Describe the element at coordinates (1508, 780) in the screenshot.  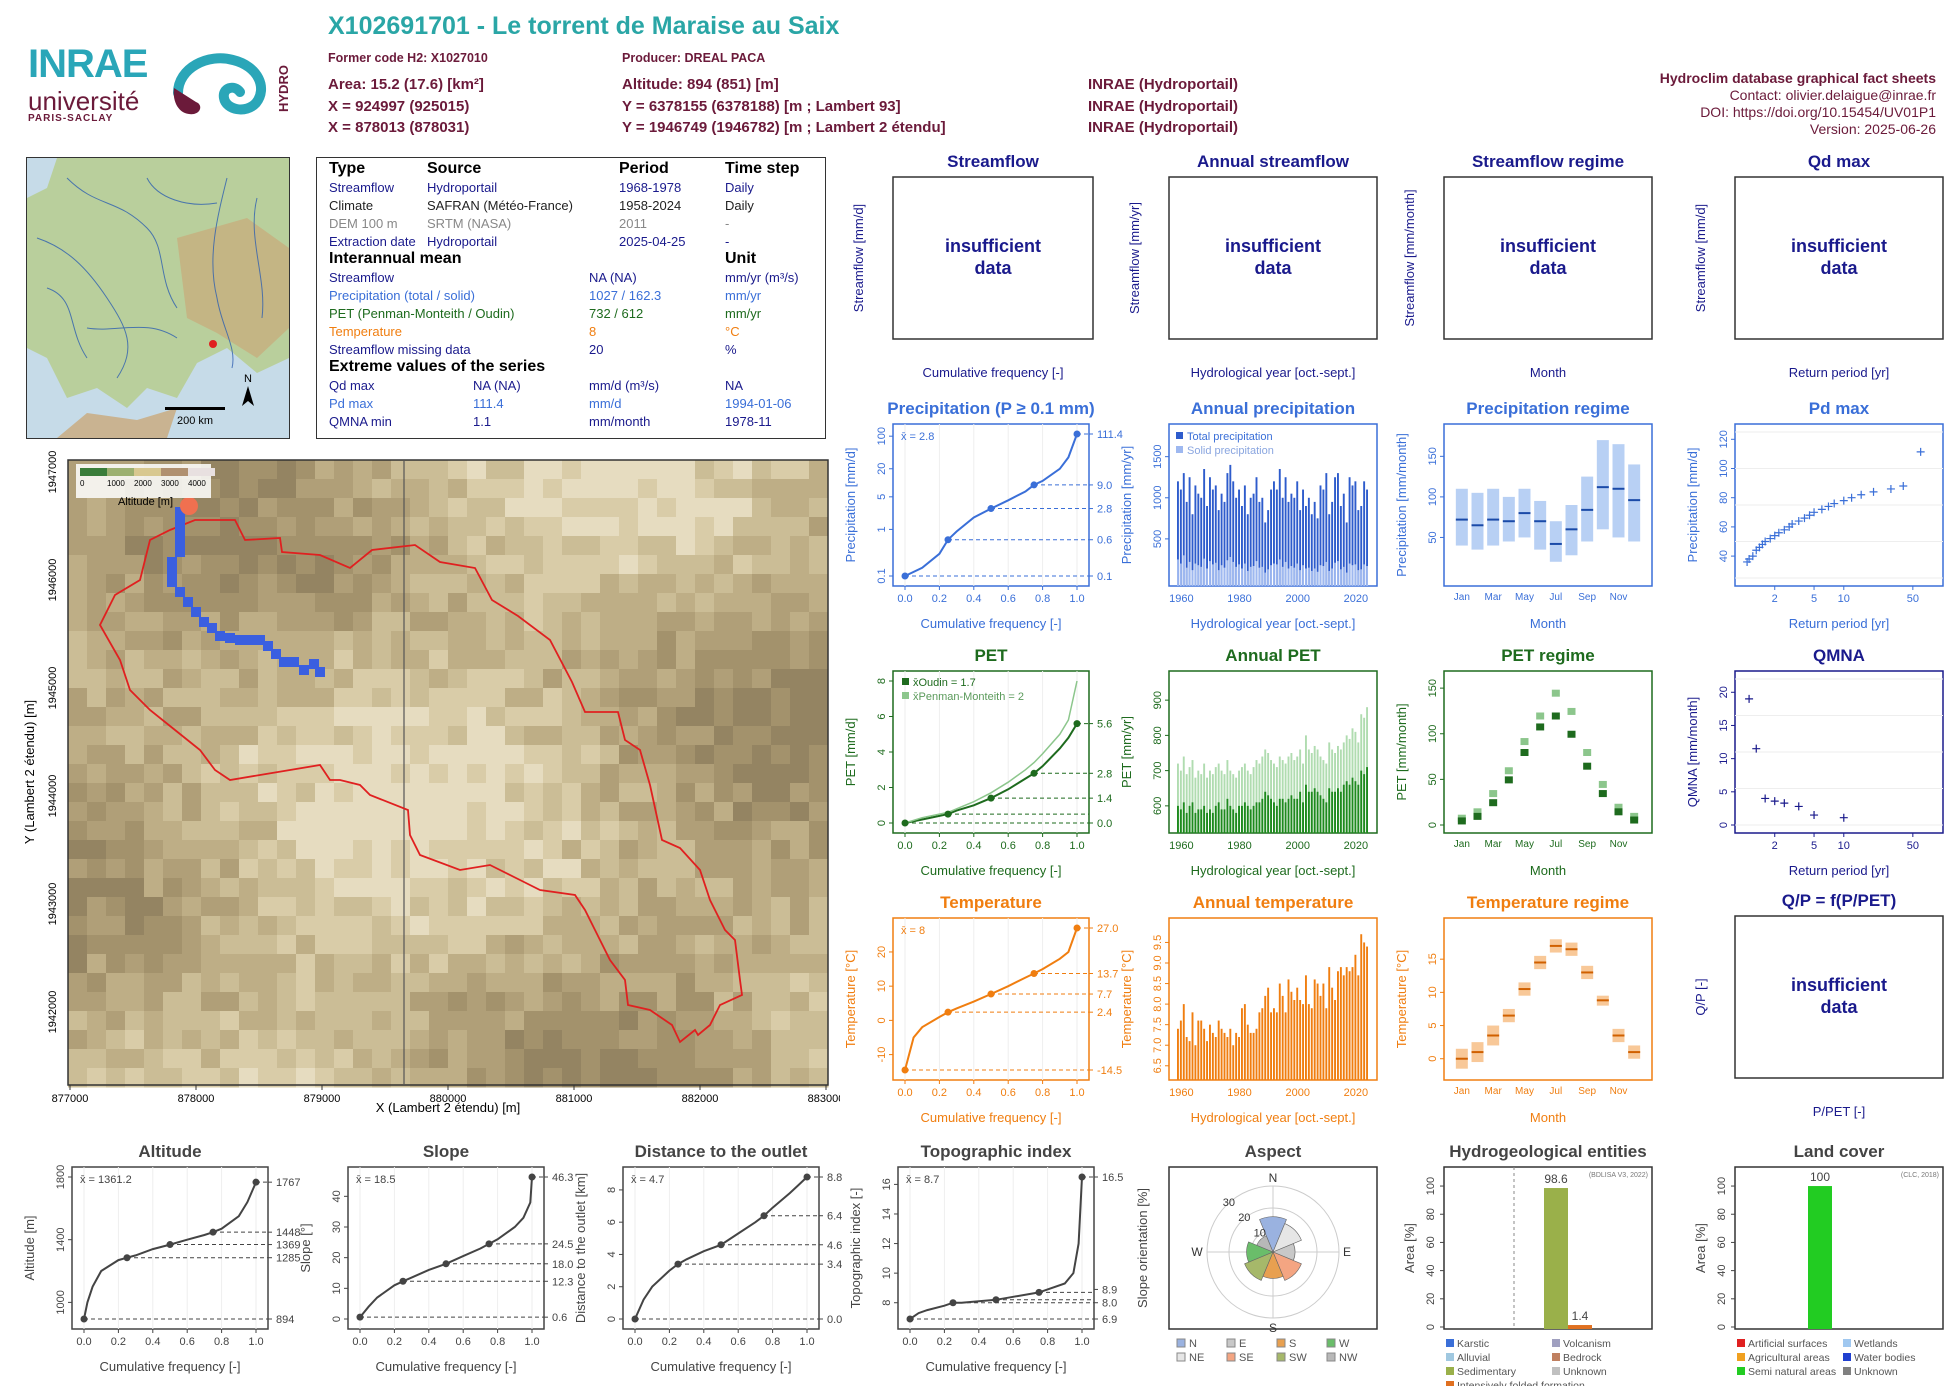
I see `regime-mark` at that location.